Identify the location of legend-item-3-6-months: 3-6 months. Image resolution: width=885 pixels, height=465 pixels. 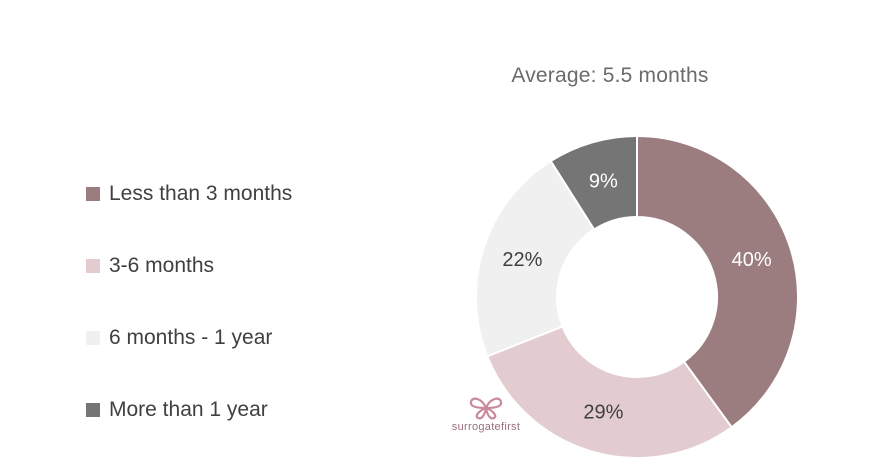
(189, 266).